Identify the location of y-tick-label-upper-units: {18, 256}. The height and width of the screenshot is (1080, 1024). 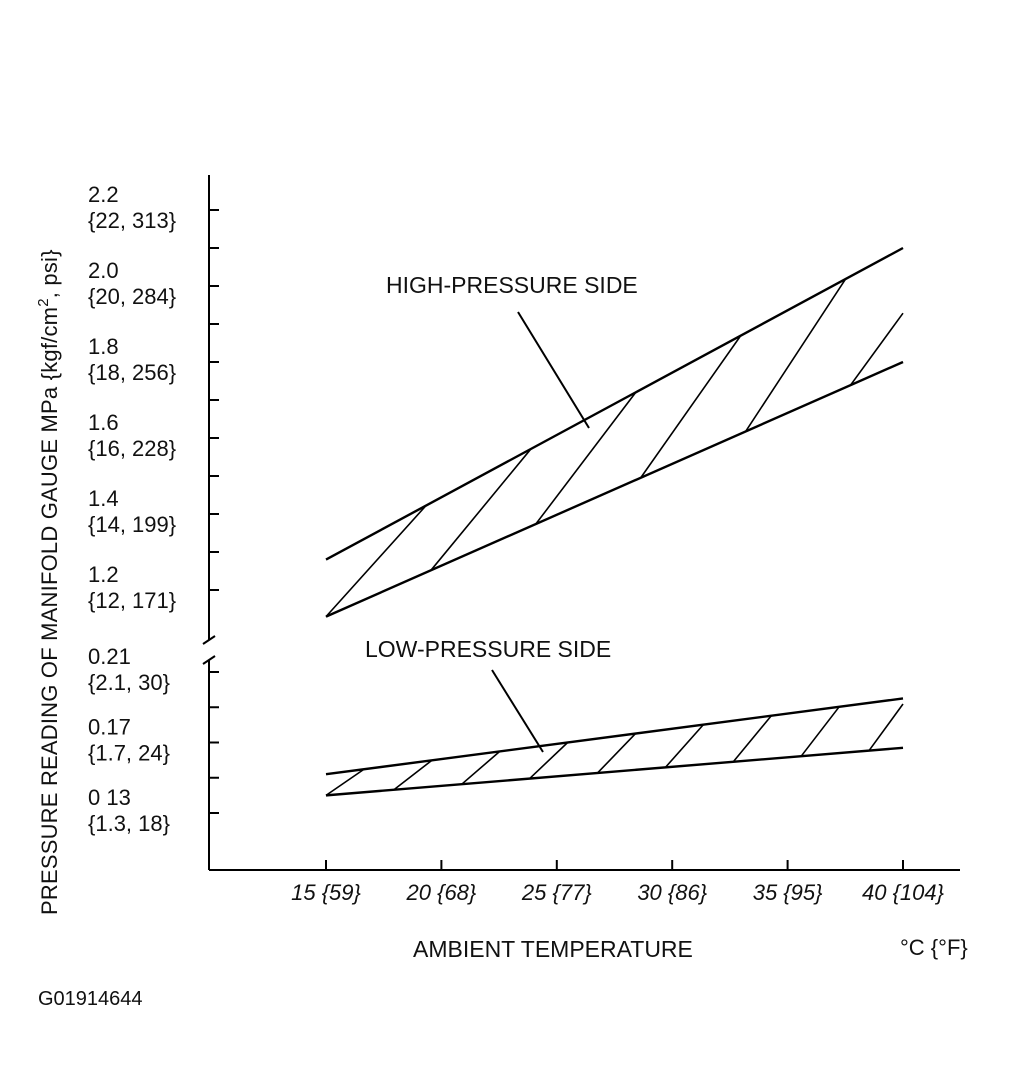
(132, 372).